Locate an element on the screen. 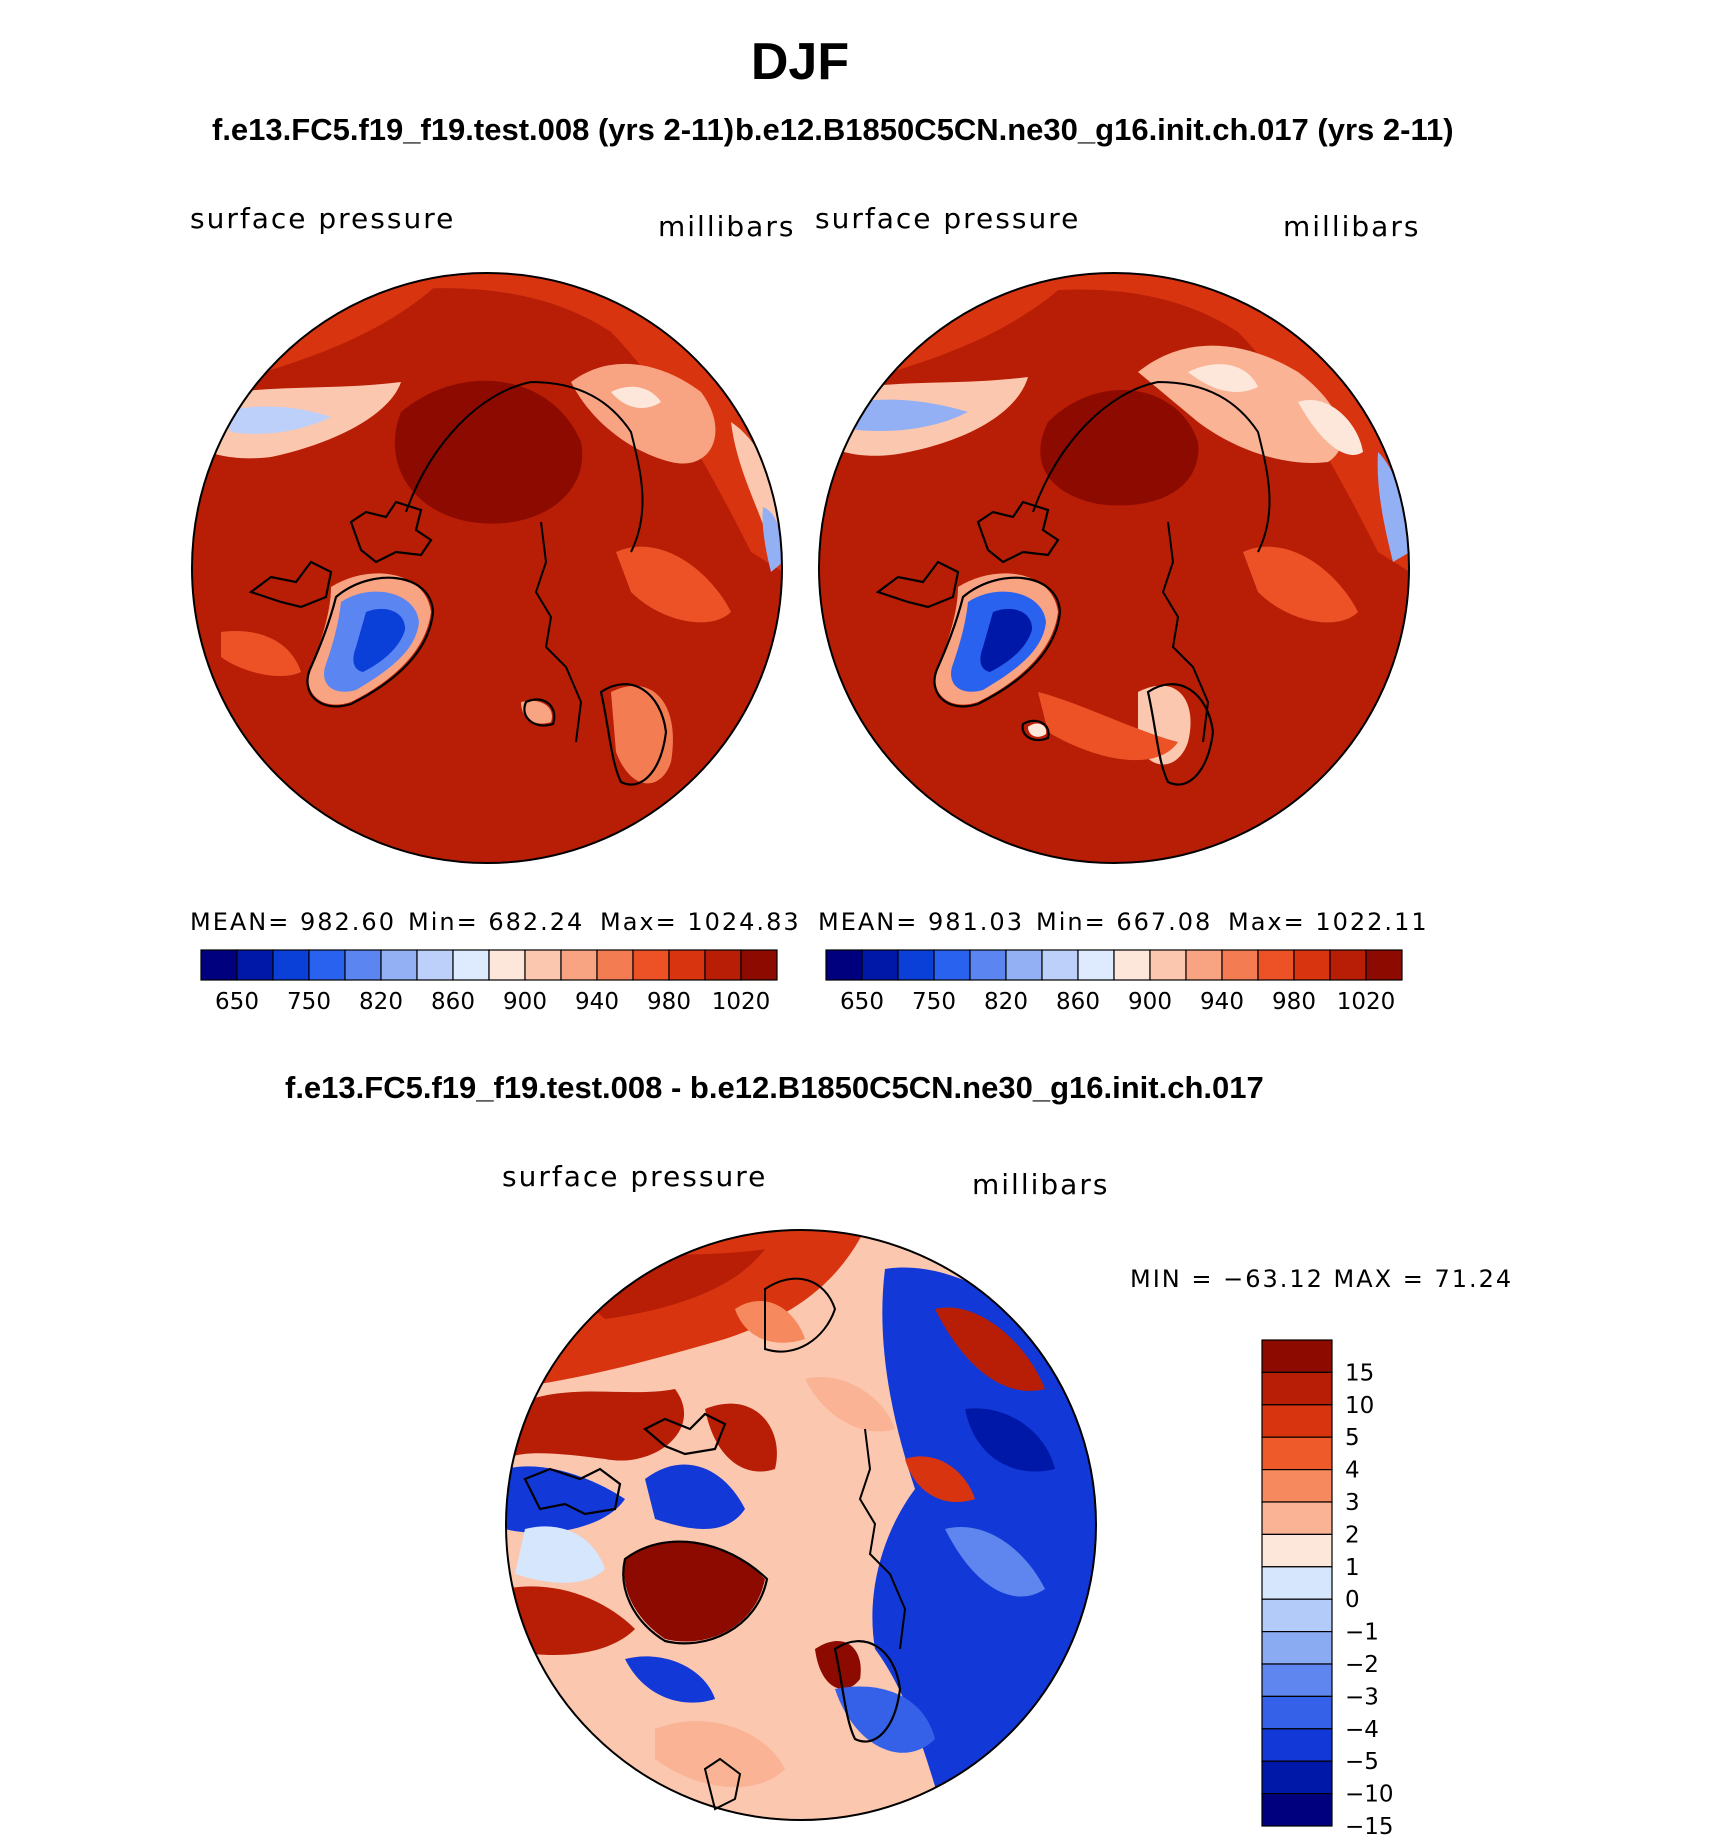  panel-1-colorbar is located at coordinates (489, 965).